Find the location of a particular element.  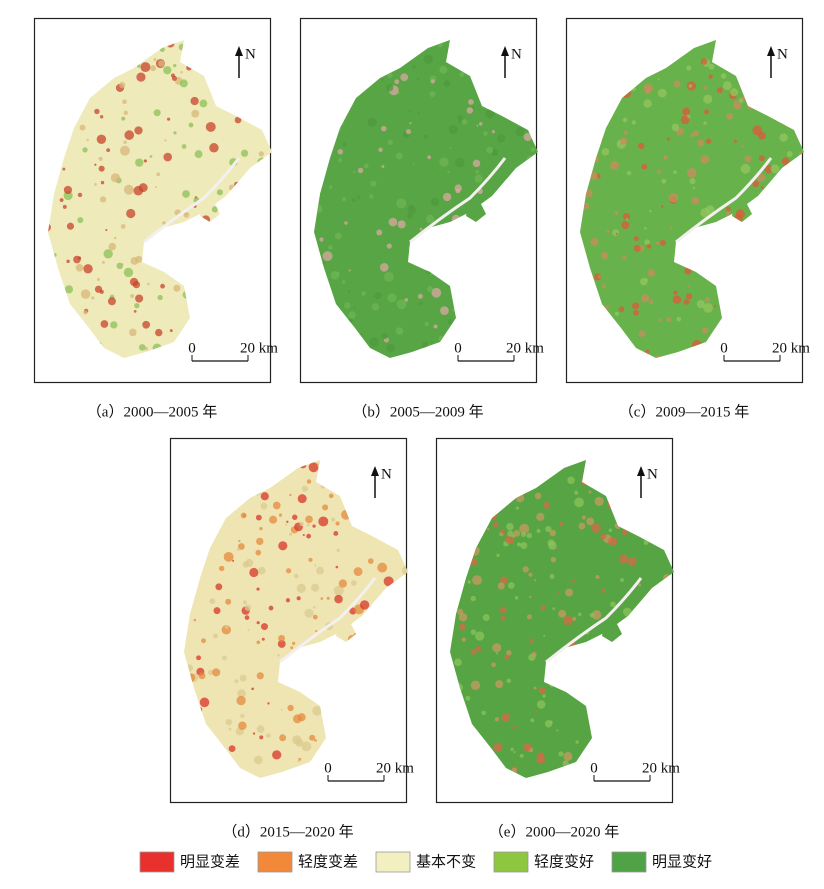

map-panel: N 0 20 km is located at coordinates (421, 200).